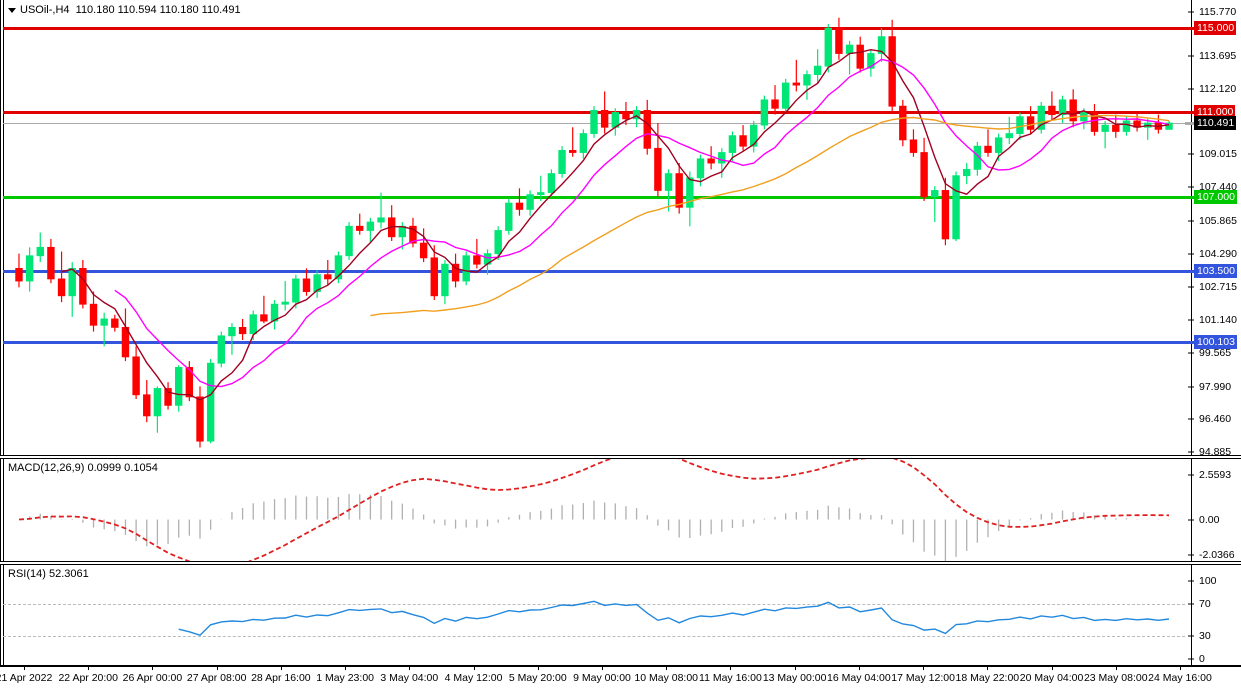 The image size is (1241, 688). What do you see at coordinates (730, 678) in the screenshot?
I see `time-axis-label: 11 May 16:00` at bounding box center [730, 678].